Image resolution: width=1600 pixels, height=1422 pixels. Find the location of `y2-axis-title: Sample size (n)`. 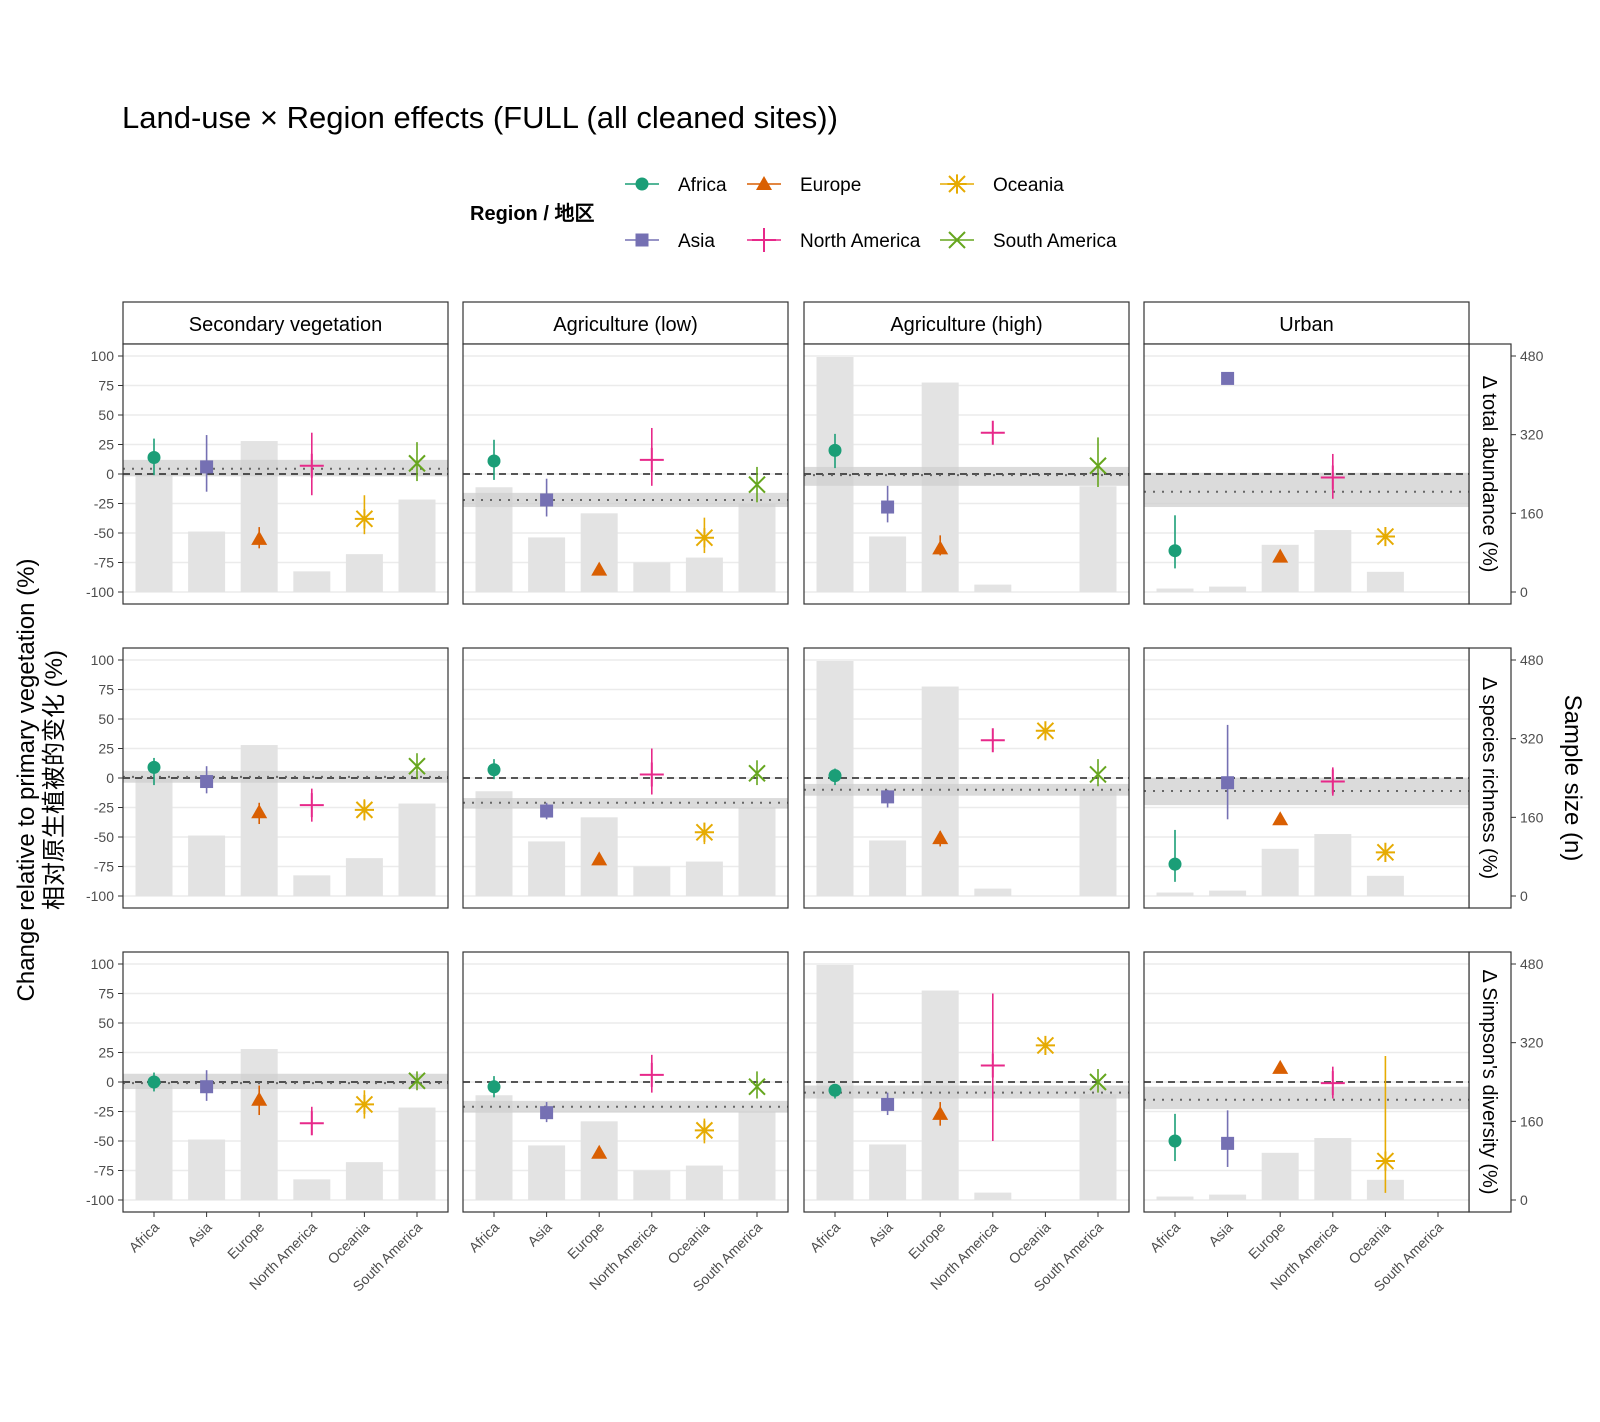

y2-axis-title: Sample size (n) is located at coordinates (1572, 778).